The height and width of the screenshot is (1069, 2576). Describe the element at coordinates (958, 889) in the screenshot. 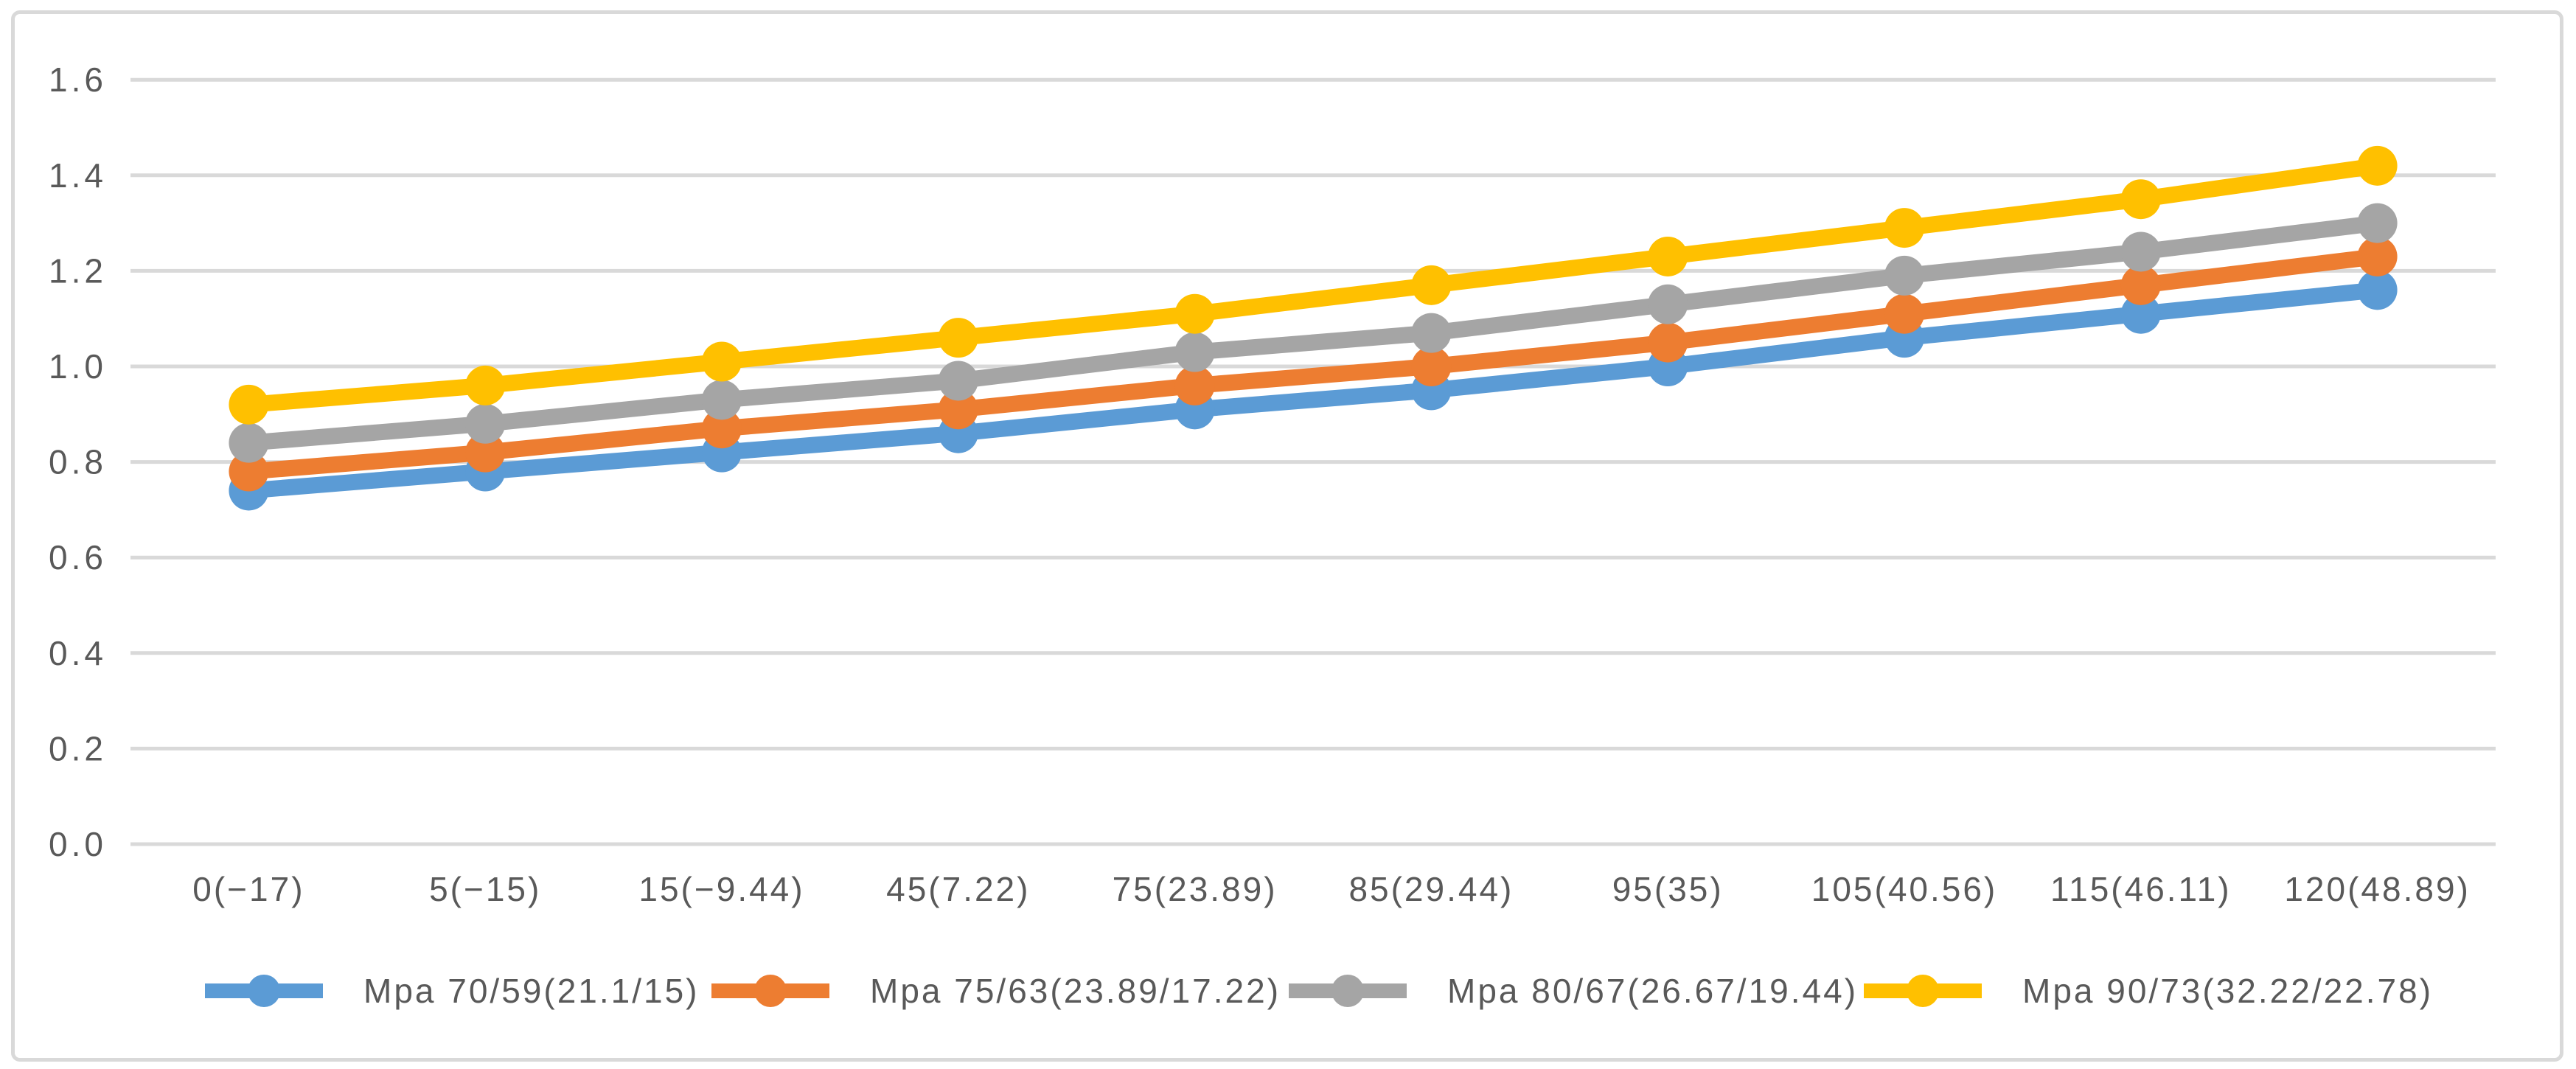

I see `x-tick-label-3: 45(7.22)` at that location.